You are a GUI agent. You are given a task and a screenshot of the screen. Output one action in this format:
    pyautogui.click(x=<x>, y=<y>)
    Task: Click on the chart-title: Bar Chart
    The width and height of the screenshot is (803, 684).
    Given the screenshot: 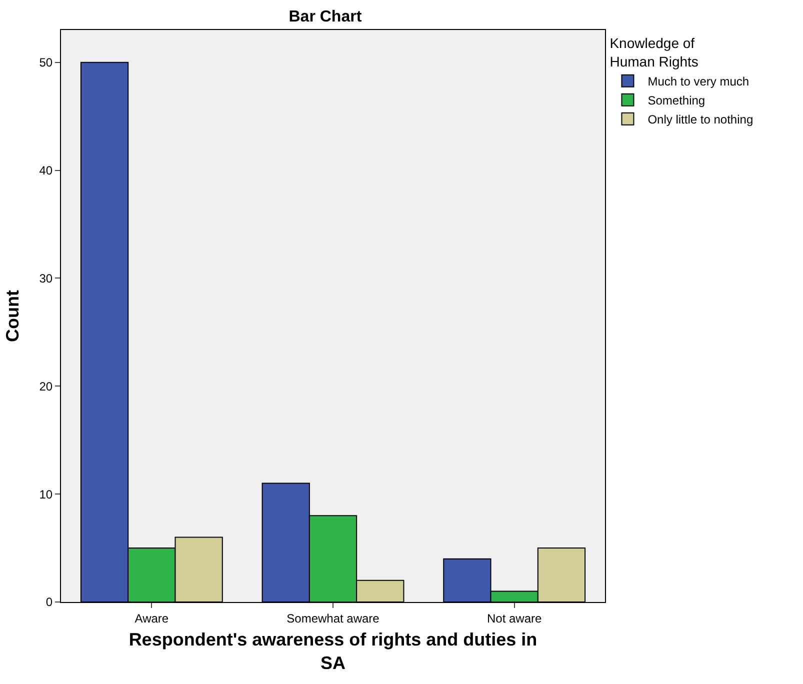 What is the action you would take?
    pyautogui.click(x=325, y=17)
    